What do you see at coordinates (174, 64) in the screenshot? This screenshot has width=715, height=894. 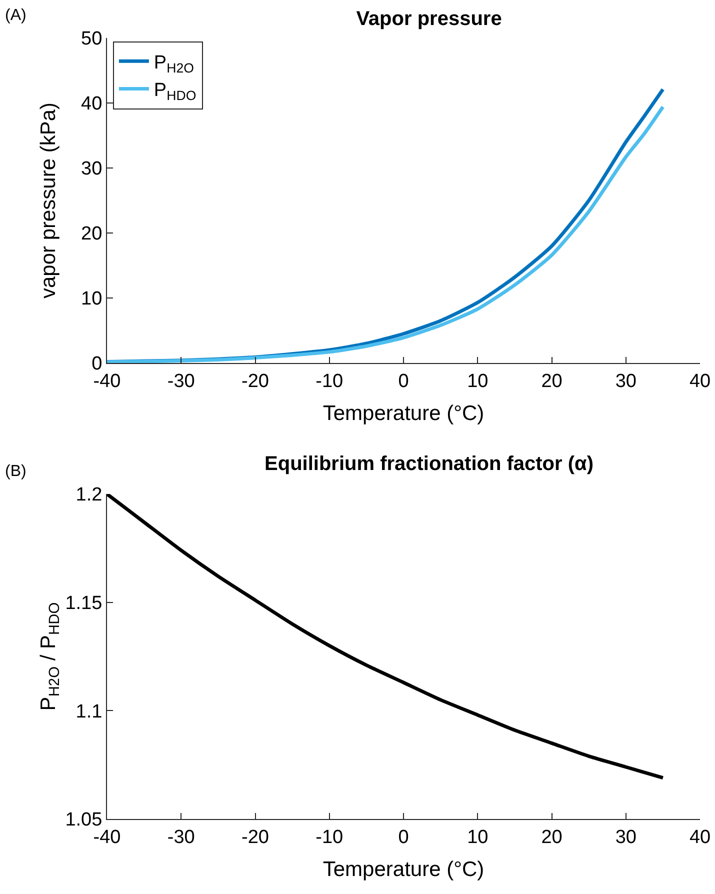 I see `legend-label: P$_{H2O}$` at bounding box center [174, 64].